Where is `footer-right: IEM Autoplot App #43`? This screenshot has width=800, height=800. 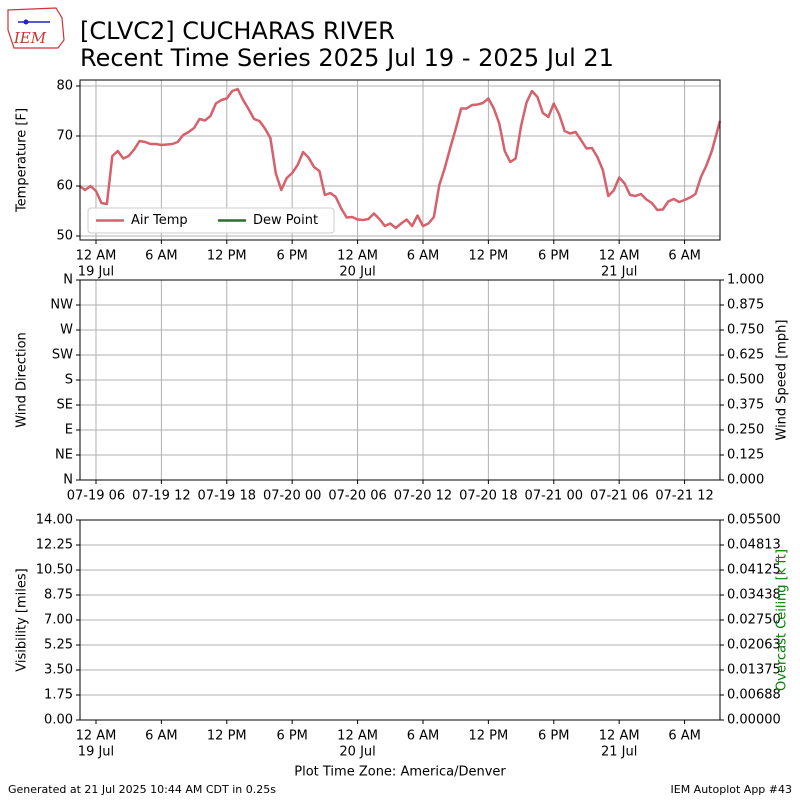
footer-right: IEM Autoplot App #43 is located at coordinates (732, 789).